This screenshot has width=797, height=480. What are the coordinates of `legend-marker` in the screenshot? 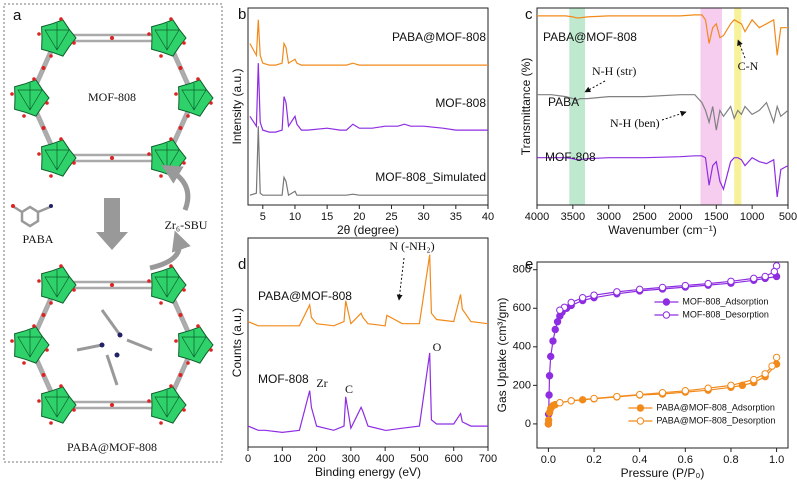 It's located at (666, 302).